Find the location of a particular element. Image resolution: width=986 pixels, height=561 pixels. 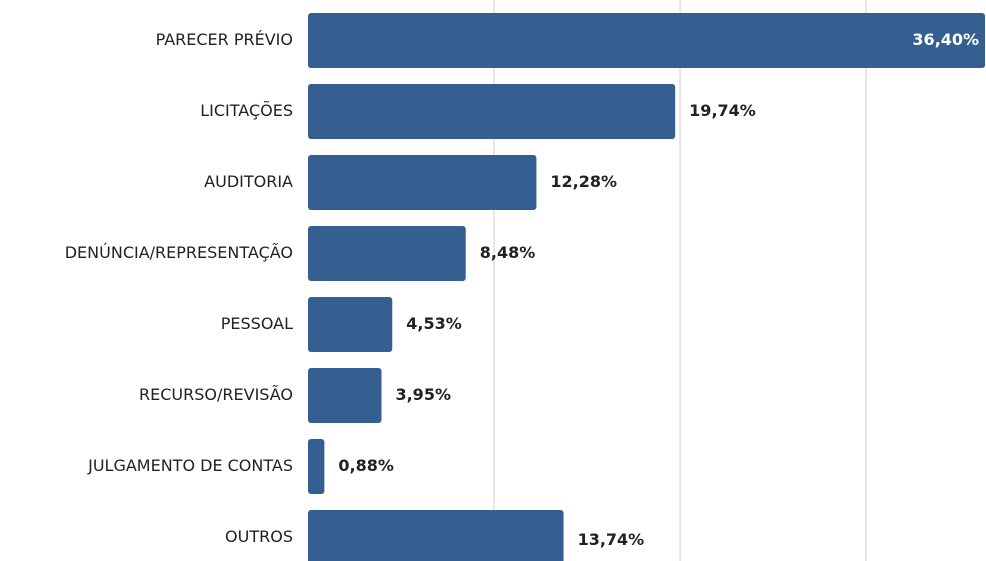

value-label: 4,53% is located at coordinates (434, 323).